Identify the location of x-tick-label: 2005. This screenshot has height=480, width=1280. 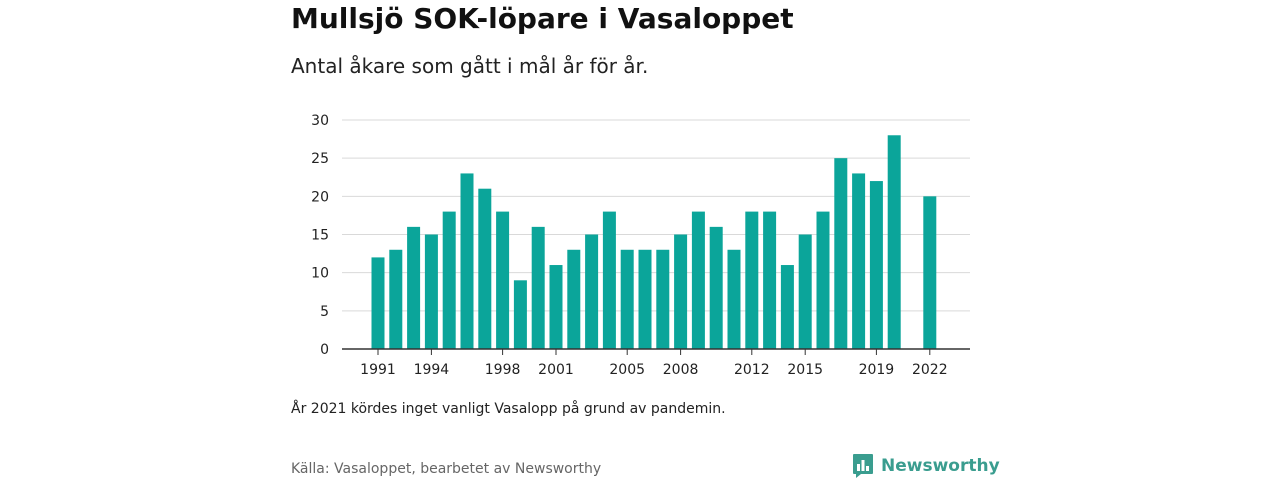
(627, 370).